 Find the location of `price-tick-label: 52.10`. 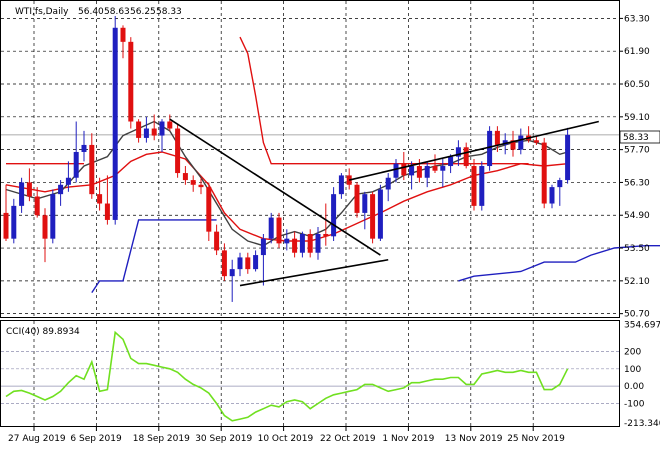

price-tick-label: 52.10 is located at coordinates (637, 282).